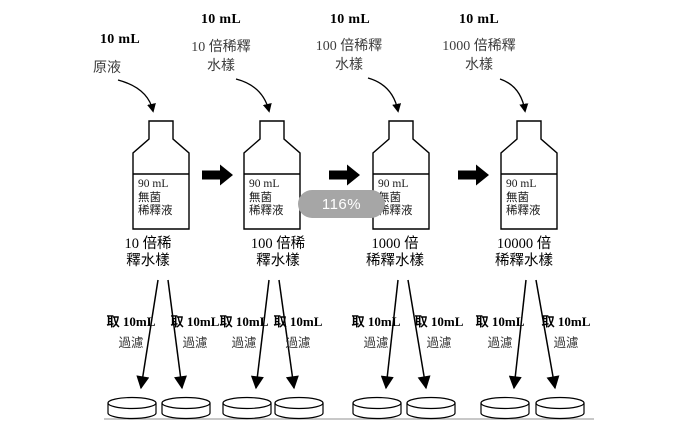  What do you see at coordinates (479, 56) in the screenshot?
I see `source-label: 1000 倍稀釋 水樣` at bounding box center [479, 56].